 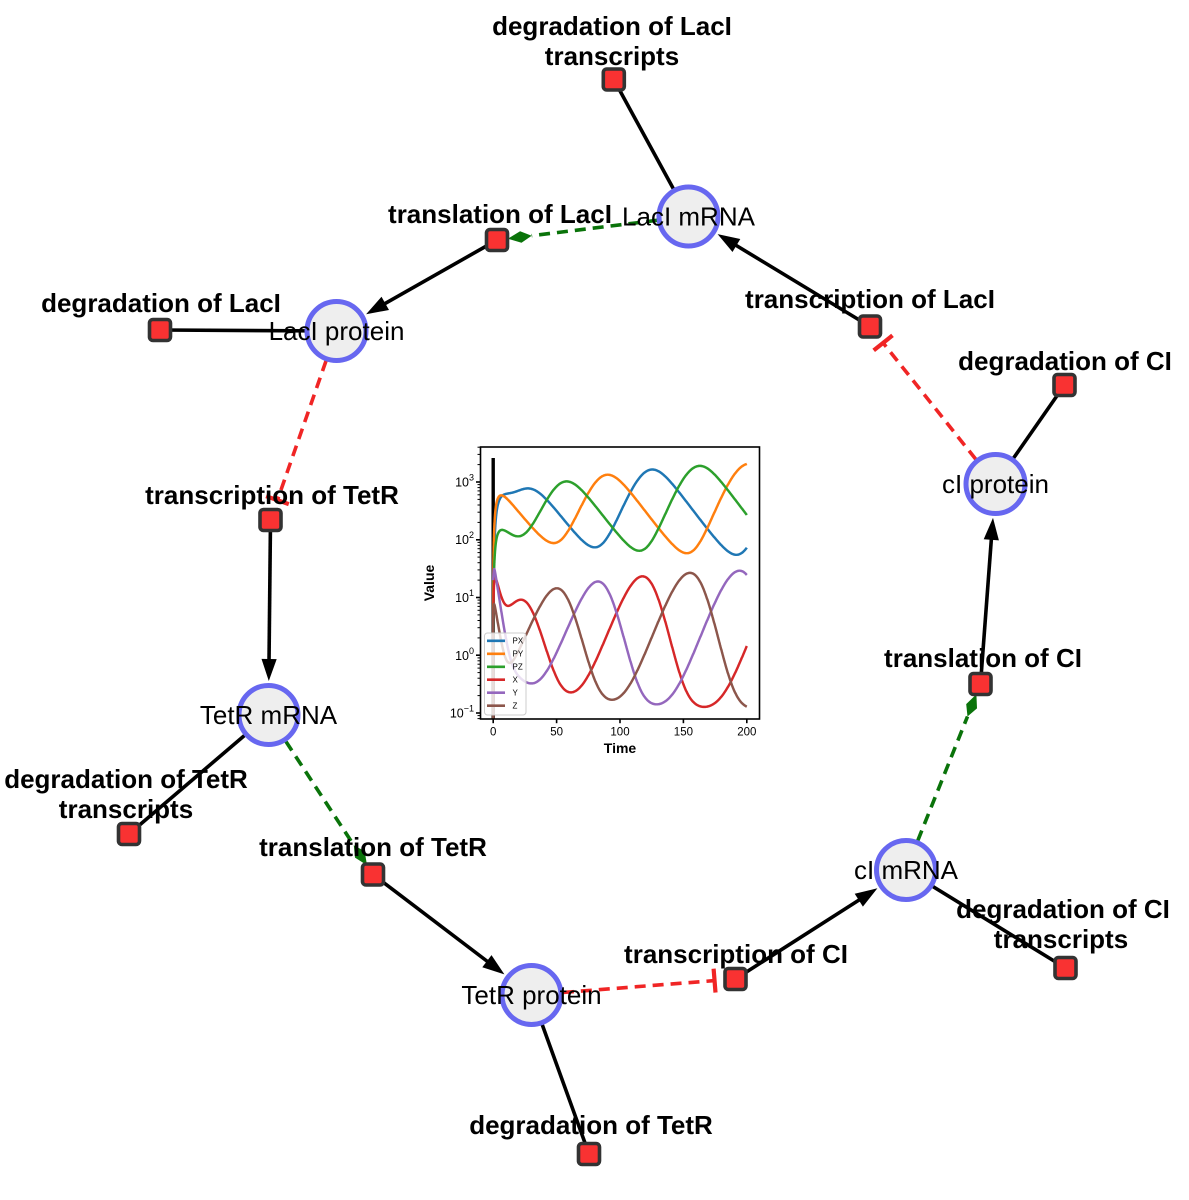 What do you see at coordinates (516, 680) in the screenshot?
I see `svg-text: X` at bounding box center [516, 680].